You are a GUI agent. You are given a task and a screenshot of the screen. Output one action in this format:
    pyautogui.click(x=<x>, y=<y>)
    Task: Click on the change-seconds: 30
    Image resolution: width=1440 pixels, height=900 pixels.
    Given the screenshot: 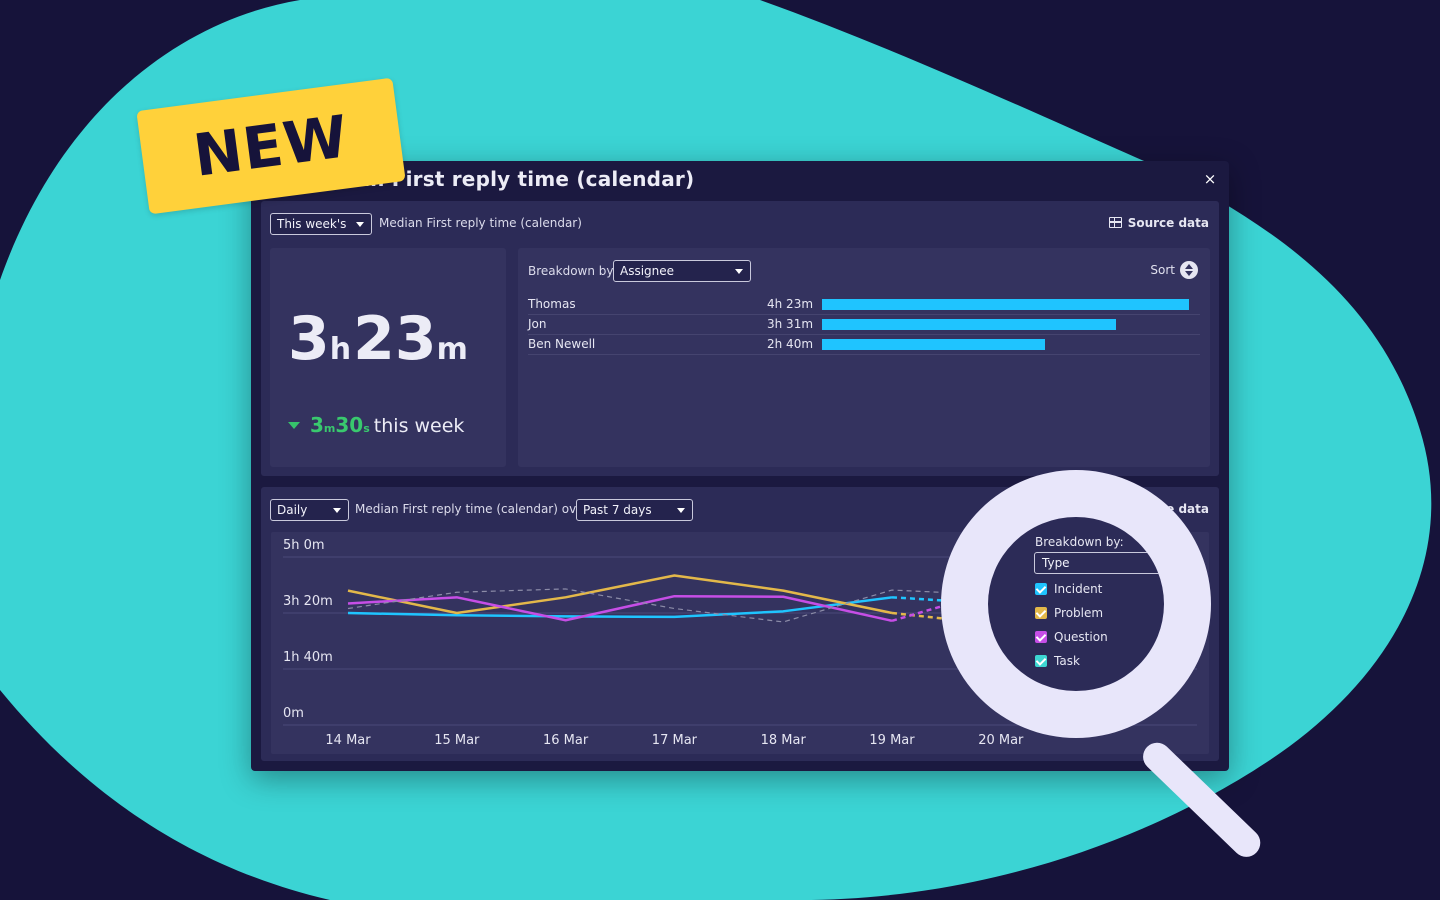 What is the action you would take?
    pyautogui.click(x=349, y=425)
    